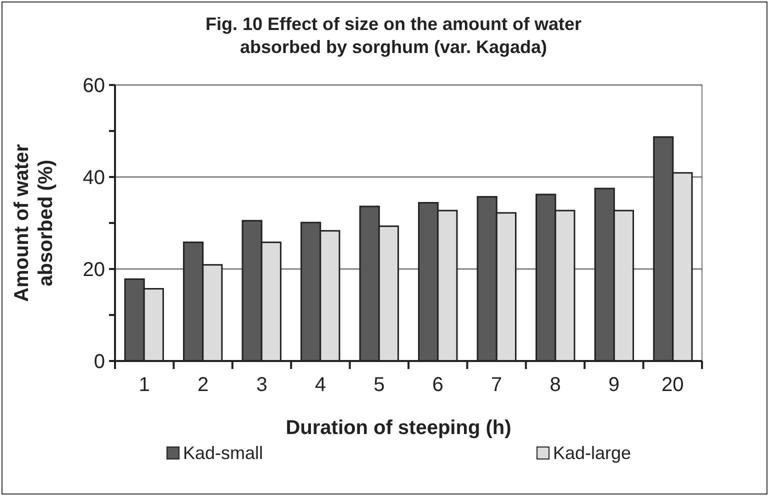 The image size is (769, 496). I want to click on y-tick-label: 20, so click(93, 270).